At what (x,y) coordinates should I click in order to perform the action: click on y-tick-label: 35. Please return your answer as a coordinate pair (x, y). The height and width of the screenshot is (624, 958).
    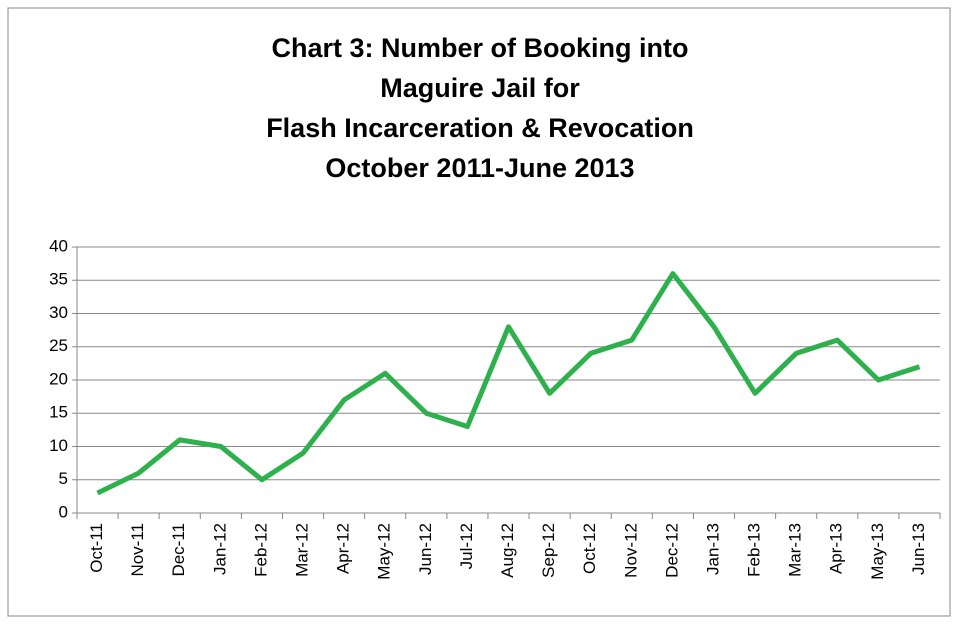
    Looking at the image, I should click on (58, 279).